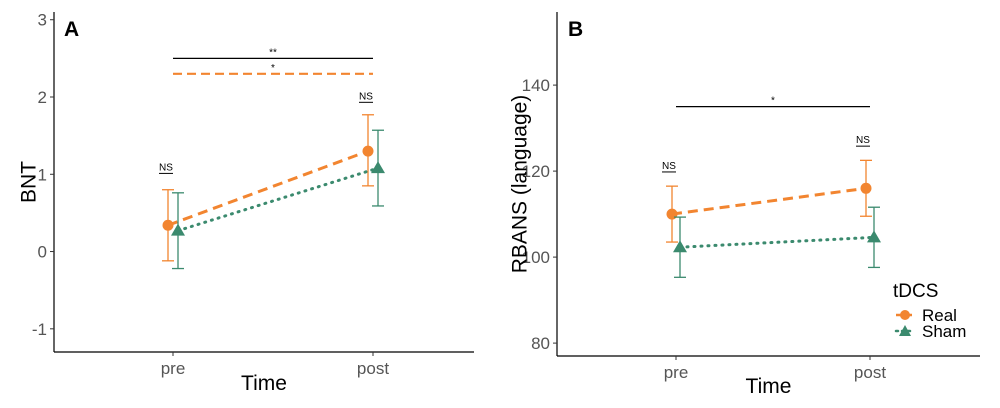  What do you see at coordinates (775, 369) in the screenshot?
I see `panel-b-x-ticks: pre post` at bounding box center [775, 369].